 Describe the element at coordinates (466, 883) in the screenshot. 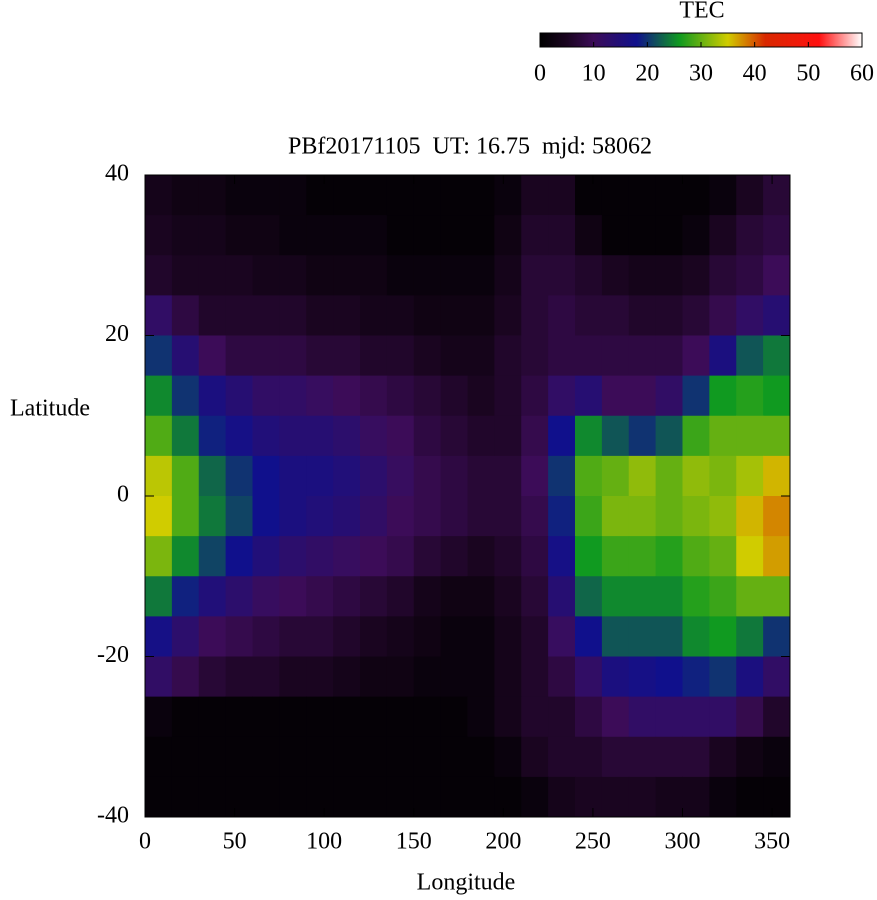

I see `x-axis-label: Longitude` at that location.